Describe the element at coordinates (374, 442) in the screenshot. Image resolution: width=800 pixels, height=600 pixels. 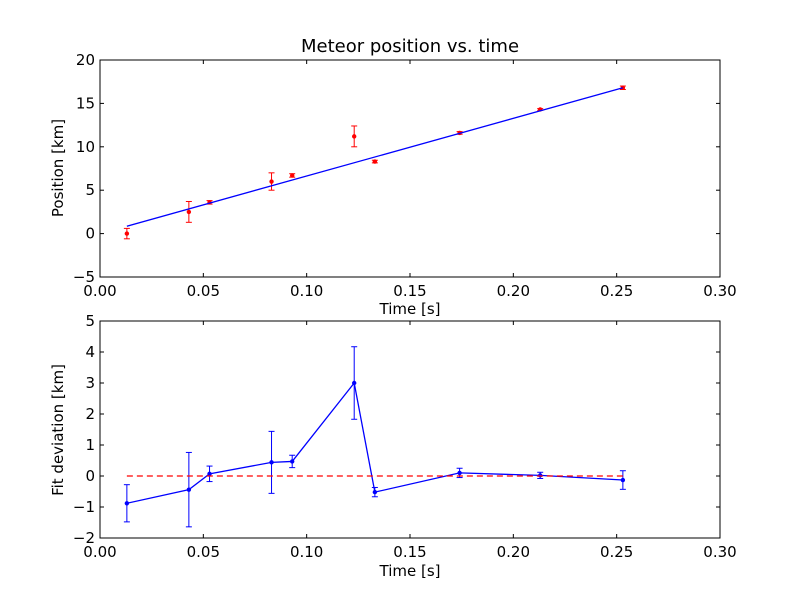
I see `deviation-line` at that location.